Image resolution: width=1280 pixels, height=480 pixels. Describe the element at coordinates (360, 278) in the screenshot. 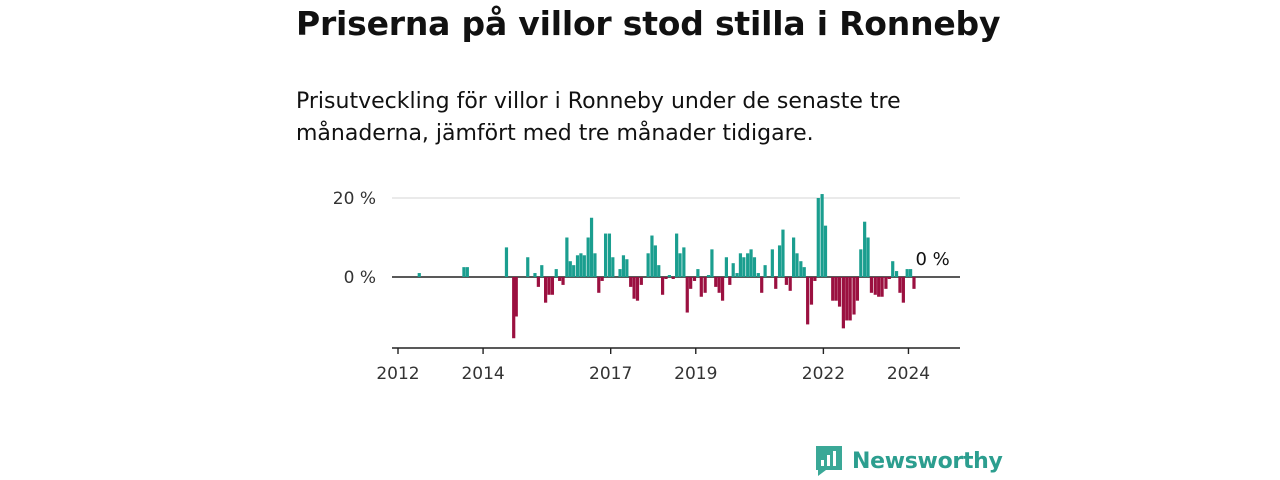

I see `y-tick-label: 0 %` at that location.